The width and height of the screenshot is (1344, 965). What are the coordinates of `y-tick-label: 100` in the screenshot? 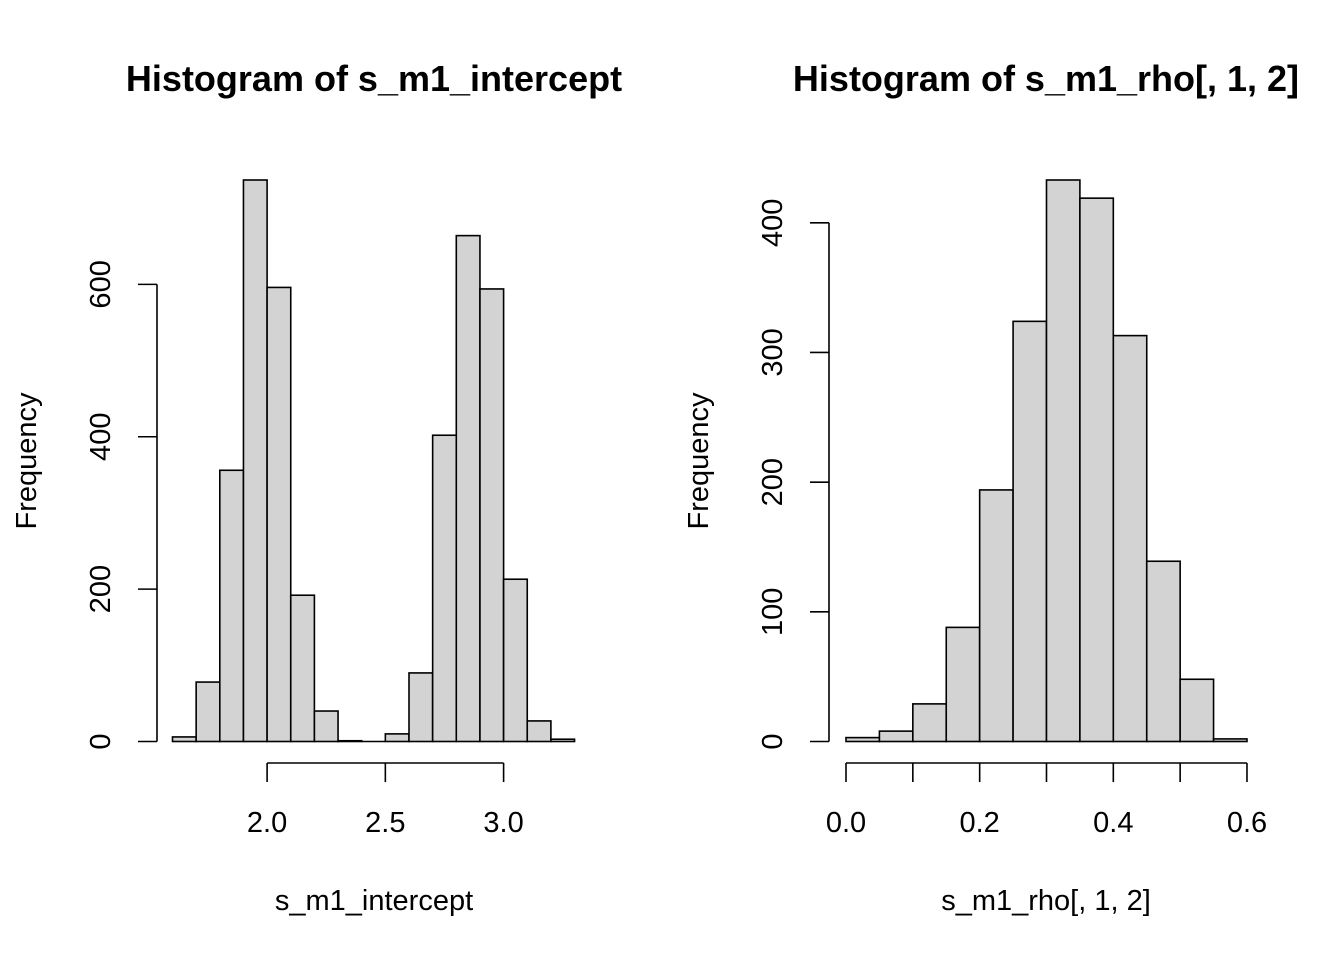 It's located at (773, 612).